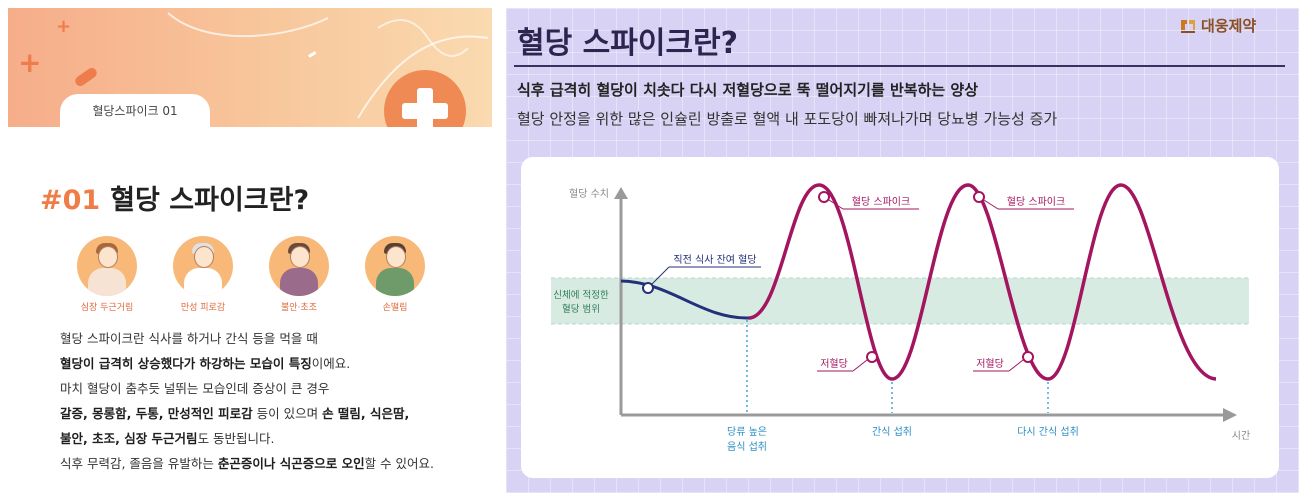 This screenshot has width=1305, height=501. What do you see at coordinates (425, 98) in the screenshot?
I see `medical-cross-icon` at bounding box center [425, 98].